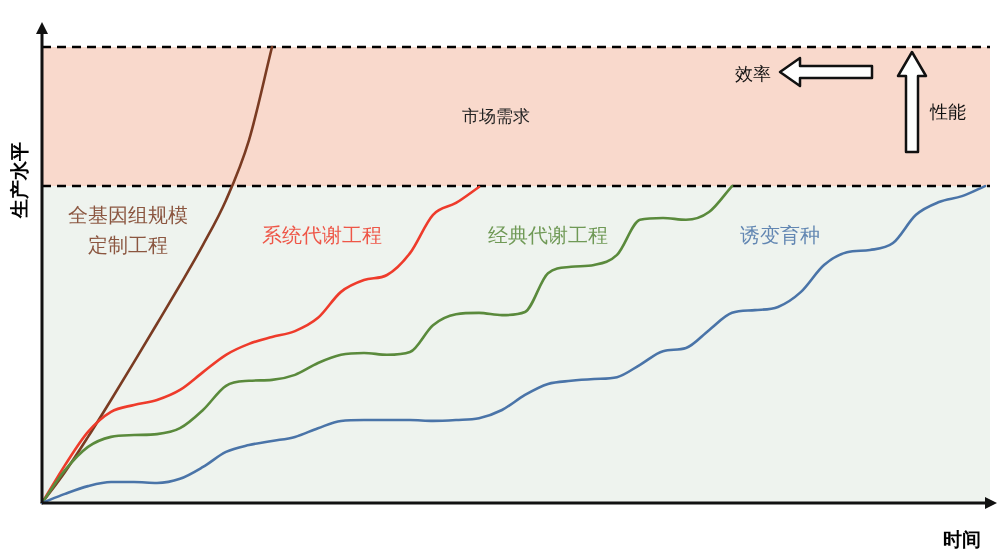 Image resolution: width=1001 pixels, height=553 pixels. Describe the element at coordinates (962, 539) in the screenshot. I see `xlabel: 时间` at that location.